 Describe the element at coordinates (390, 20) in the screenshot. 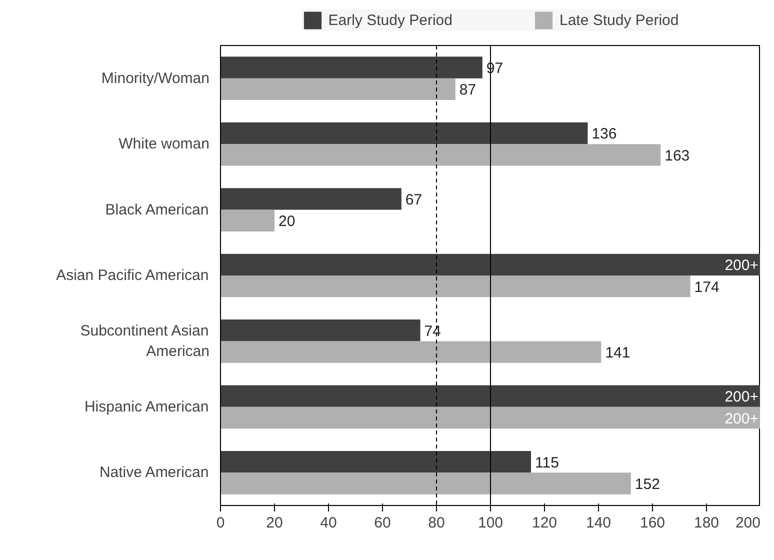

I see `legend-label: Early Study Period` at that location.